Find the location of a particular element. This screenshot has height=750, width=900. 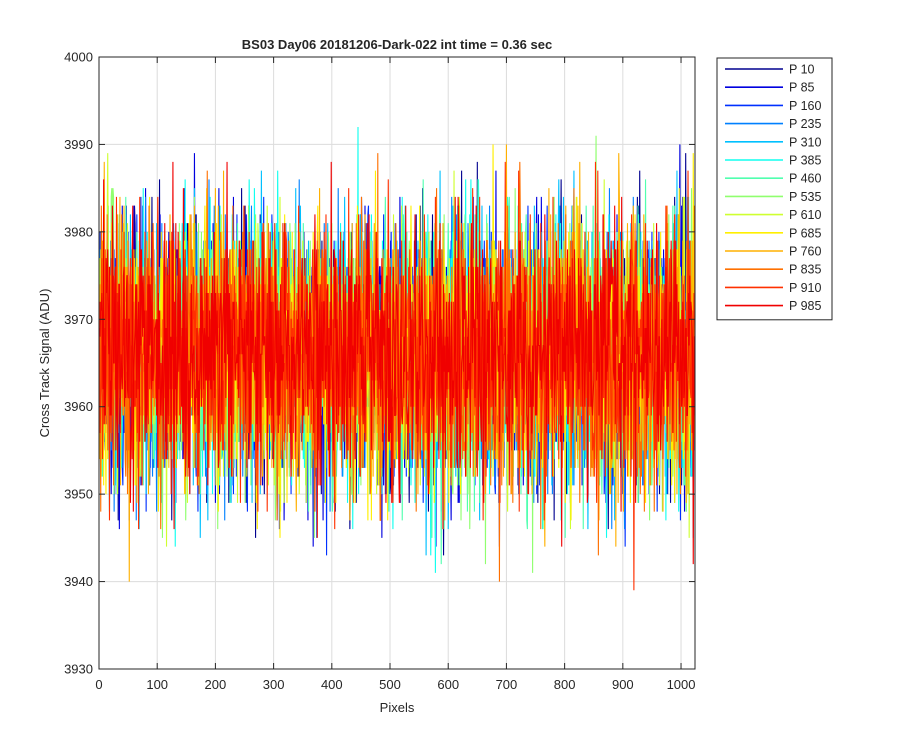

y-tick-label: 3980 is located at coordinates (78, 231).